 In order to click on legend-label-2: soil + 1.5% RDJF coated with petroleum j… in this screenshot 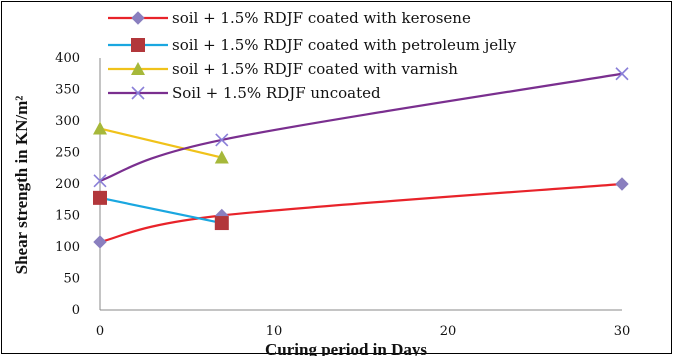, I will do `click(344, 45)`.